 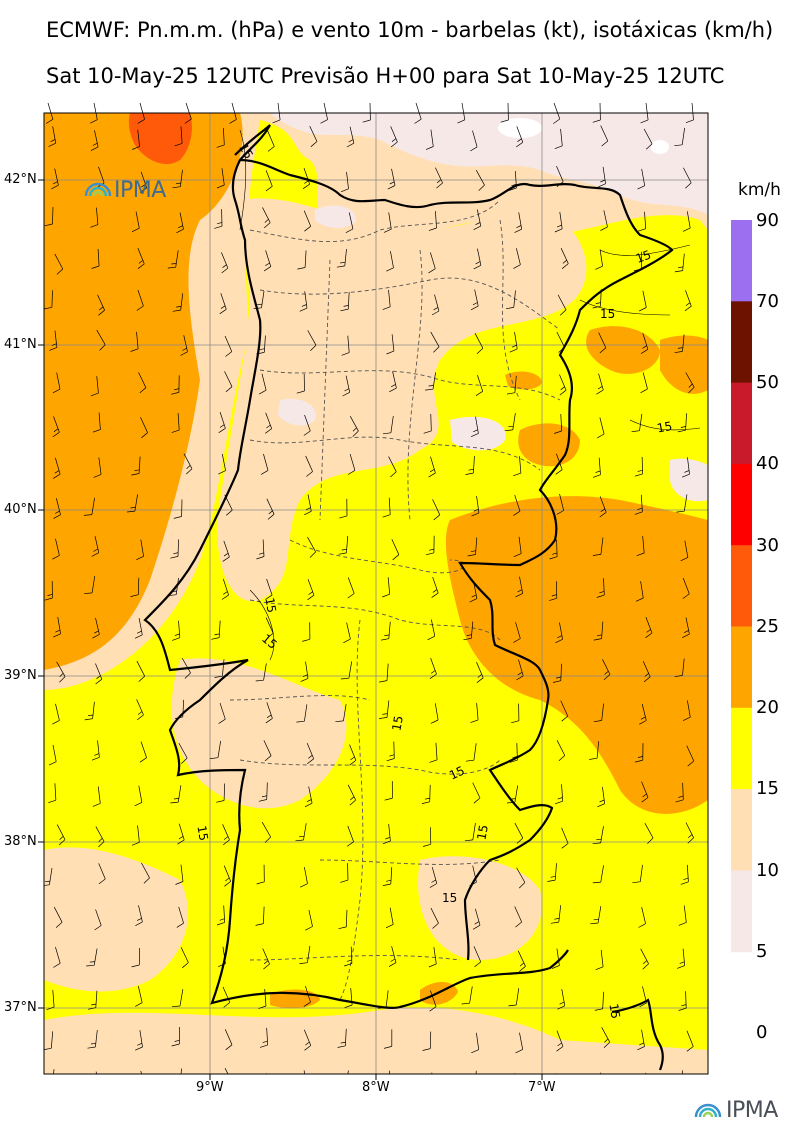 What do you see at coordinates (623, 350) in the screenshot?
I see `isotach-20-25-ne` at bounding box center [623, 350].